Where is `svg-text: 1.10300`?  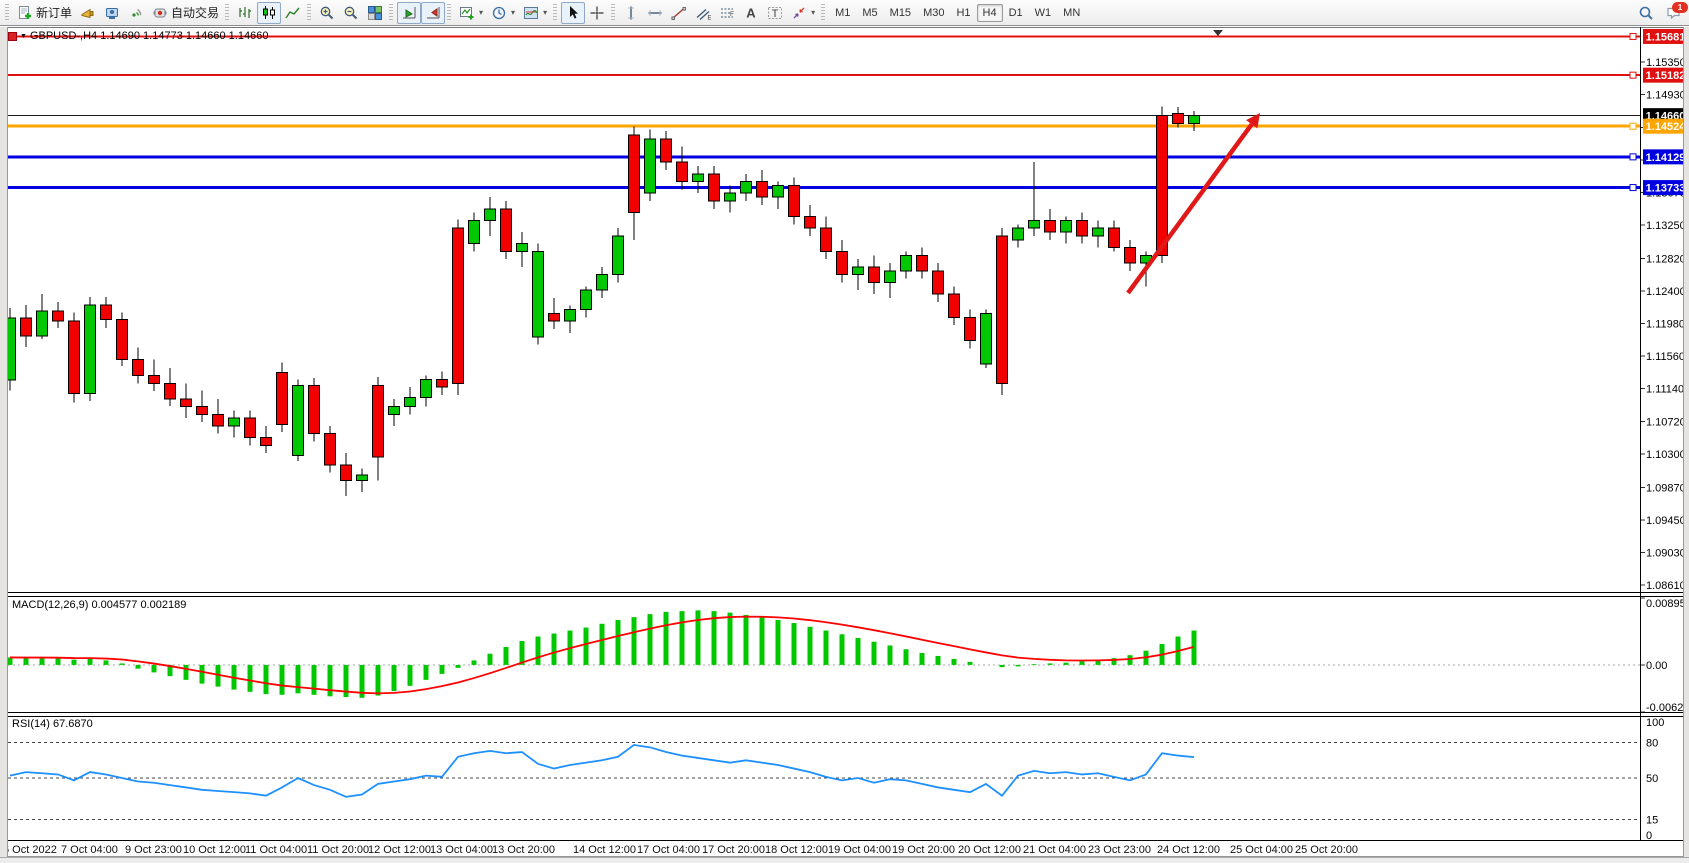
svg-text: 1.10300 is located at coordinates (1666, 455).